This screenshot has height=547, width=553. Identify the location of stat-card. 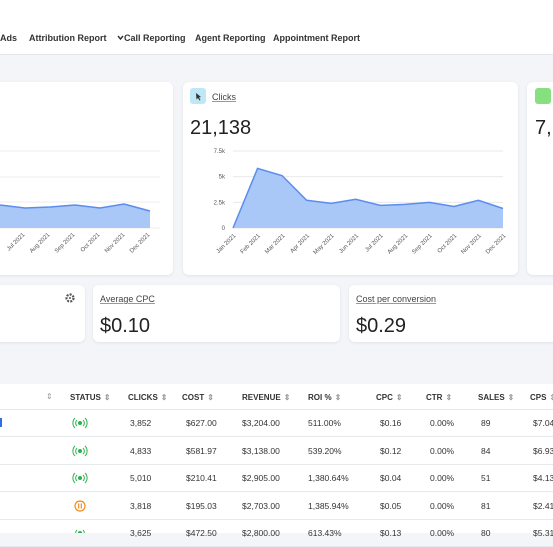
(42, 313).